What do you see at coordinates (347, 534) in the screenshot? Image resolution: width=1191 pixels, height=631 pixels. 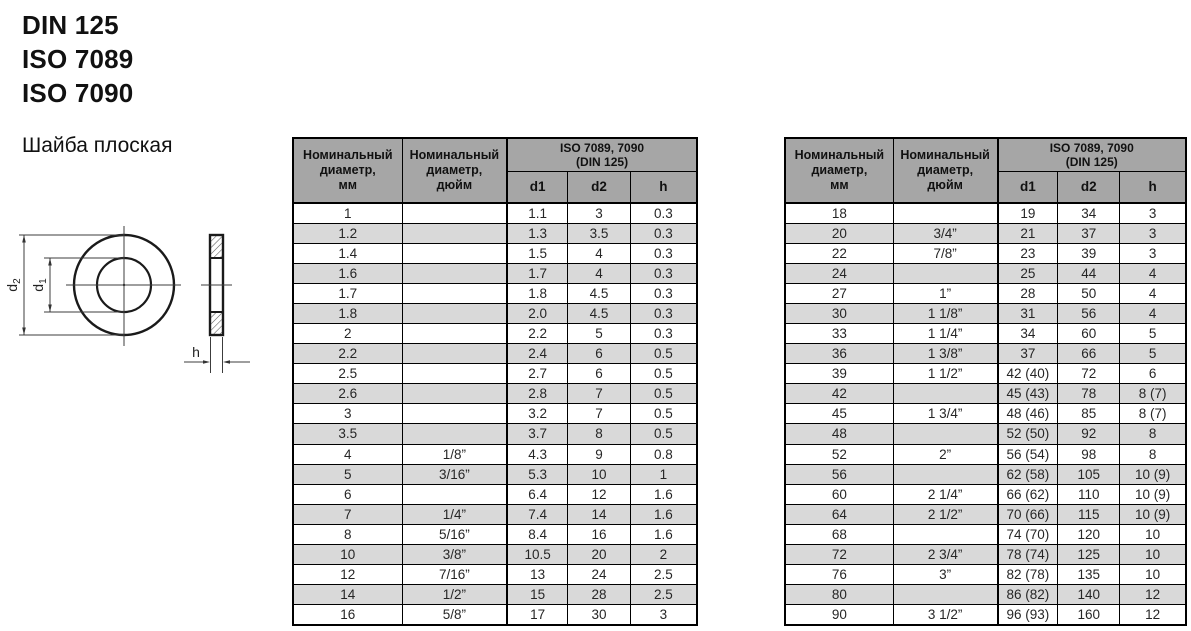 I see `table-cell: 8` at bounding box center [347, 534].